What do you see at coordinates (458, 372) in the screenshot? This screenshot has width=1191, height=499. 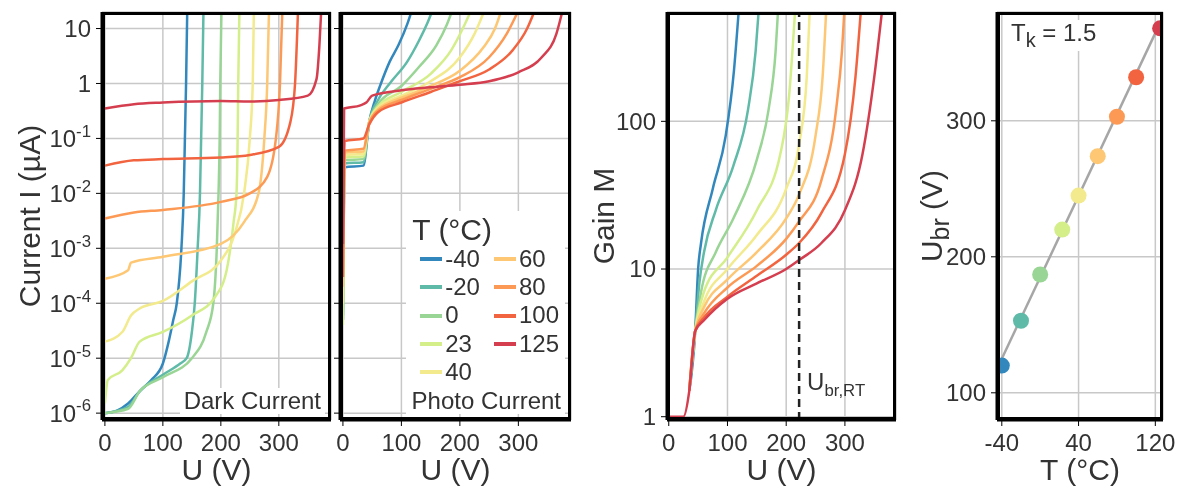 I see `legend-label: 40` at bounding box center [458, 372].